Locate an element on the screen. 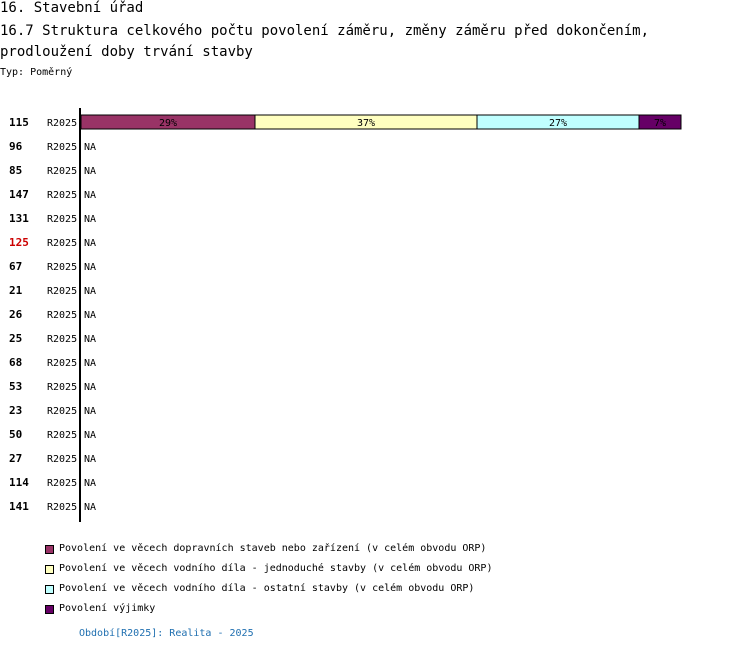 The height and width of the screenshot is (652, 750). chart-type-label: Typ: Poměrný is located at coordinates (36, 72).